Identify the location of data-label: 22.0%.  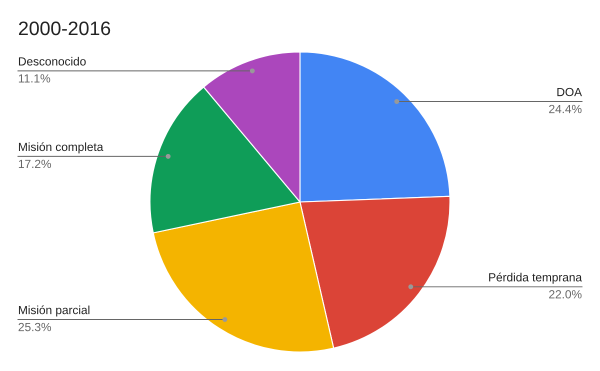
(565, 294).